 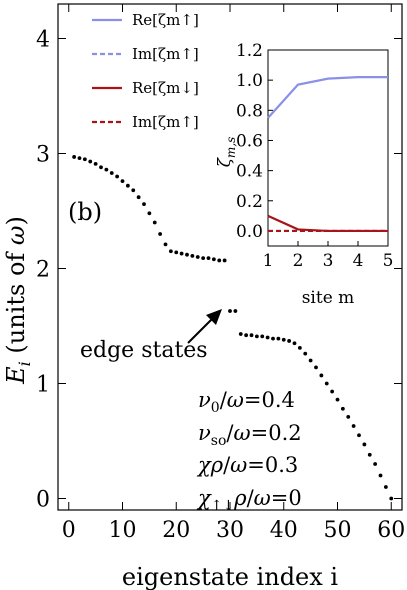 I want to click on x-tick-label: 50, so click(x=338, y=530).